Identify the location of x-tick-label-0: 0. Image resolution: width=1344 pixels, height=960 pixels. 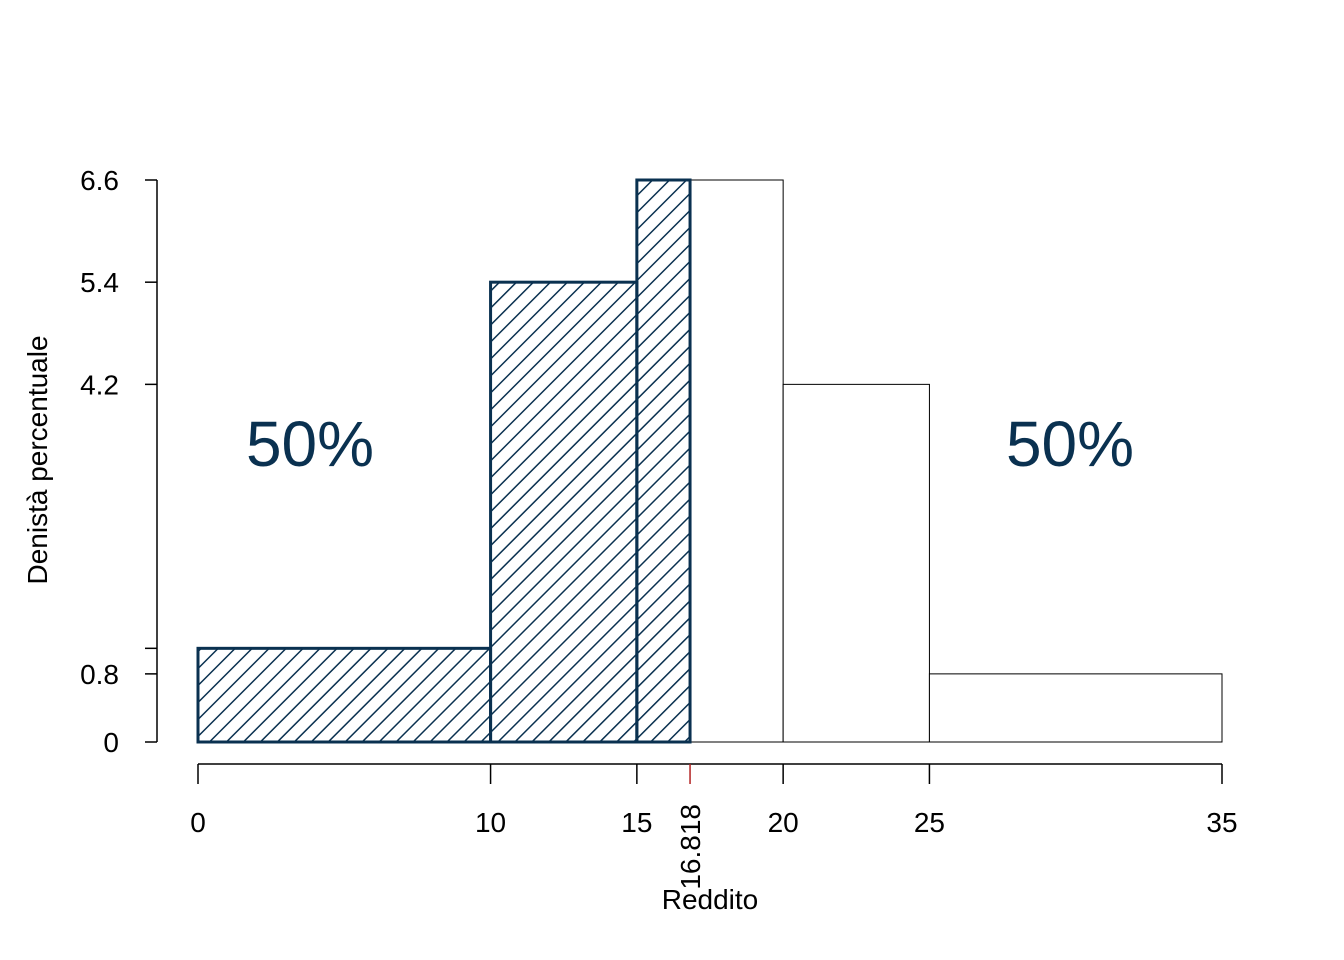
(198, 822).